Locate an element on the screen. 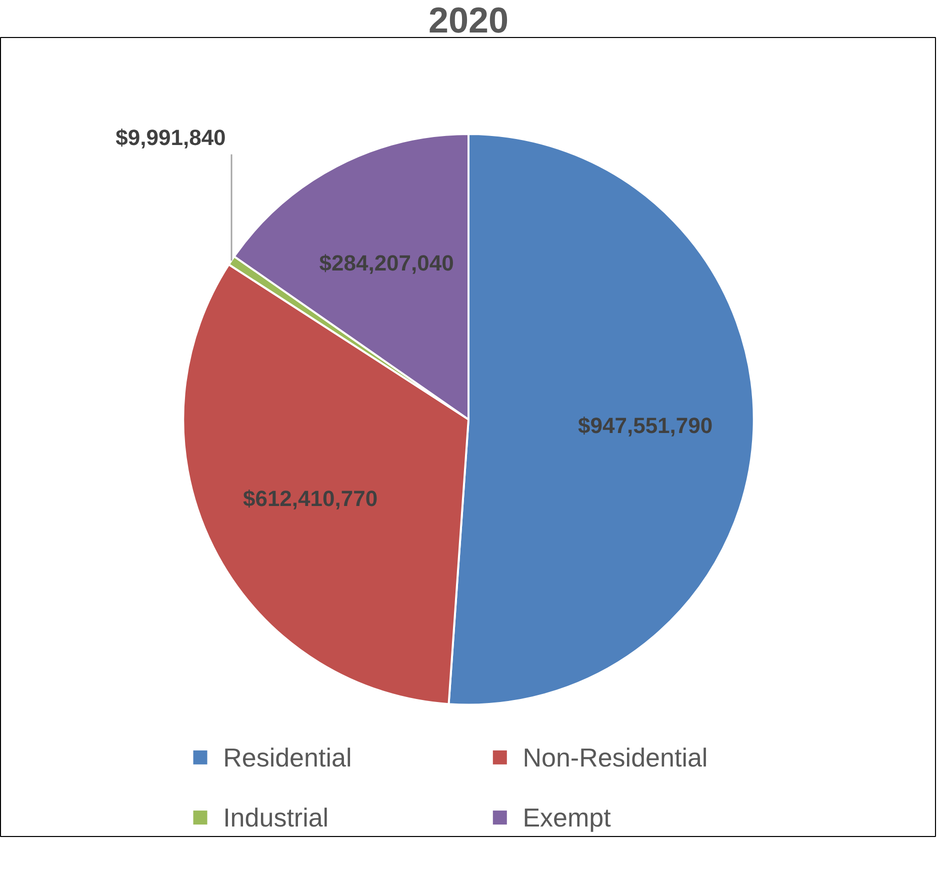  data-label: $612,410,770 is located at coordinates (310, 498).